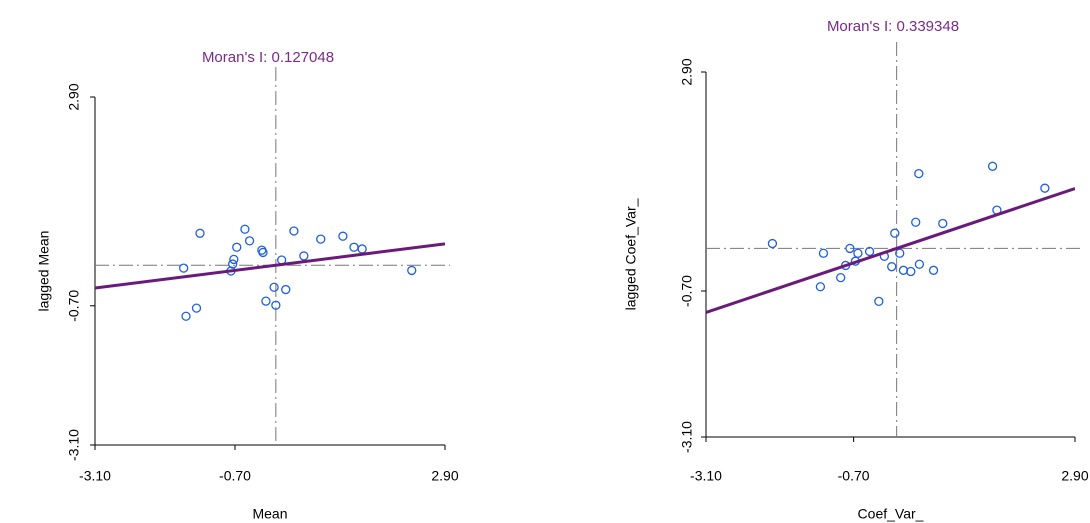 This screenshot has height=523, width=1090. I want to click on x-axis-label: Coef_Var_, so click(891, 514).